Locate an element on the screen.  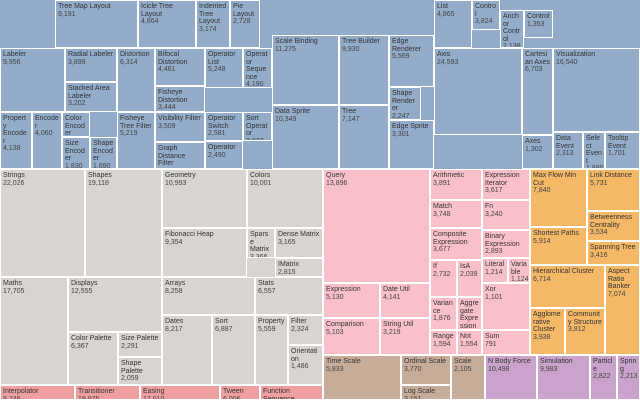
treemap-cell: Particle 2,822 is located at coordinates (603, 377).